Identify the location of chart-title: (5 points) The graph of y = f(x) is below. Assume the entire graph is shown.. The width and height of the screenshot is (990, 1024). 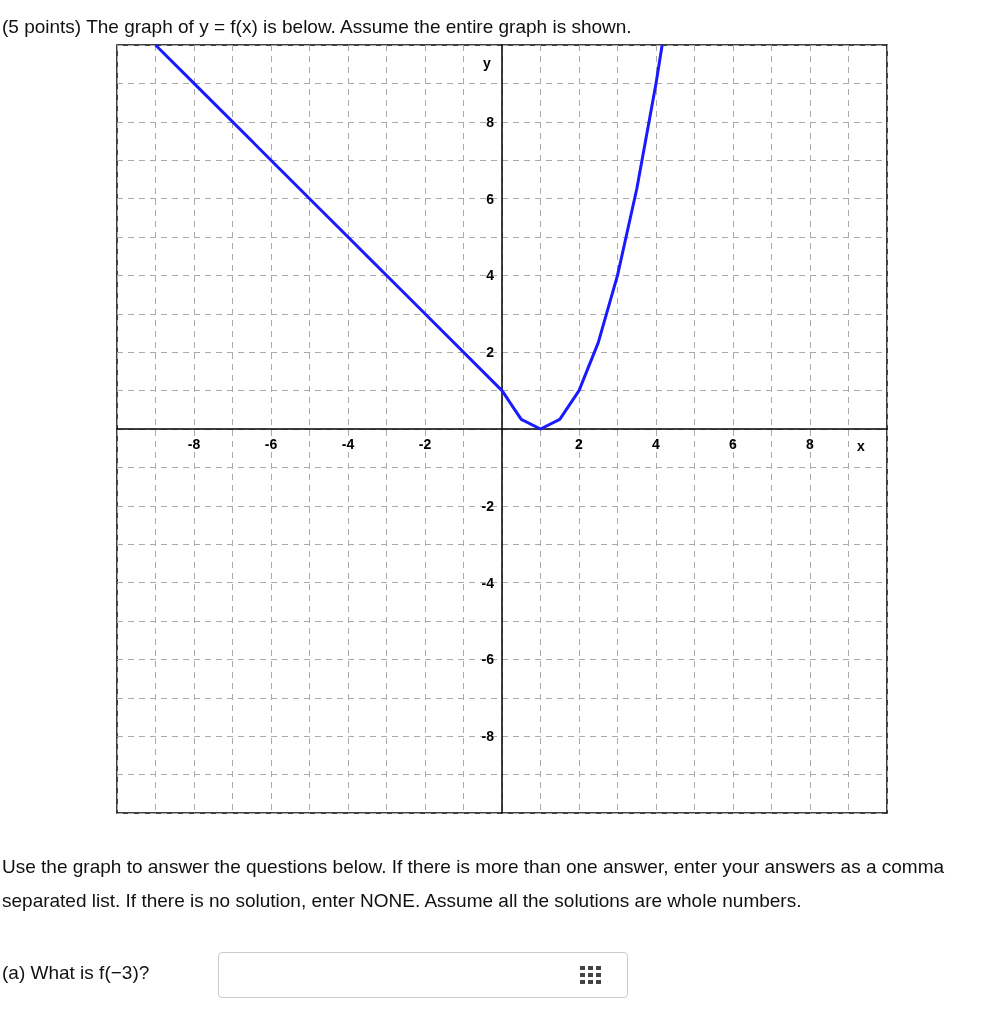
(317, 27).